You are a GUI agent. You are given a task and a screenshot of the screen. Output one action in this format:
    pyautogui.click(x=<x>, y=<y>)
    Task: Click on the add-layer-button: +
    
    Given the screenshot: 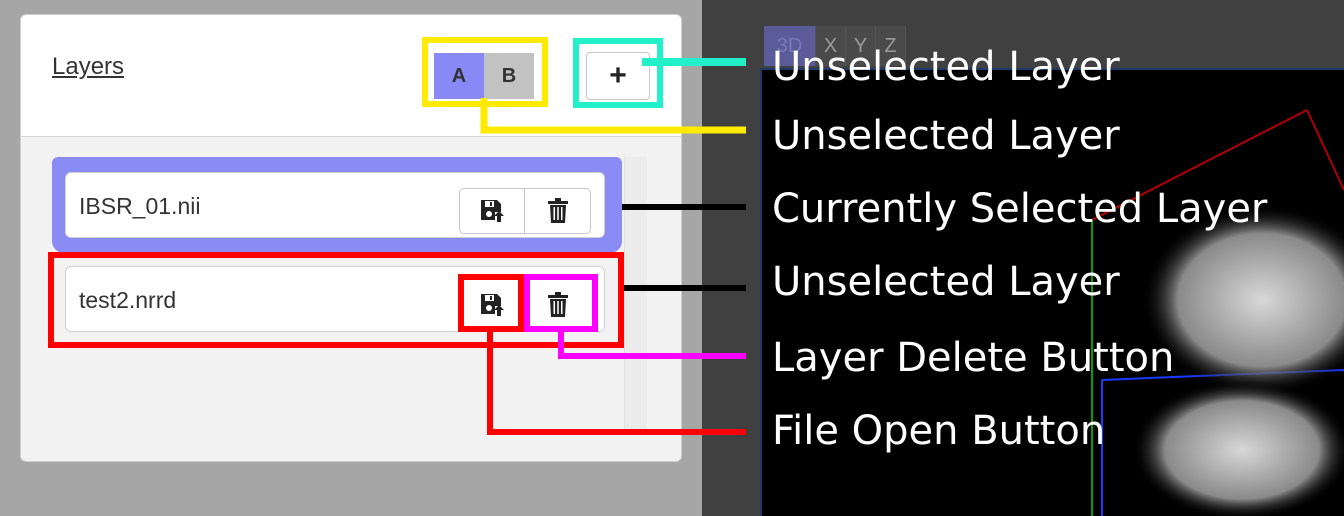 What is the action you would take?
    pyautogui.click(x=618, y=76)
    